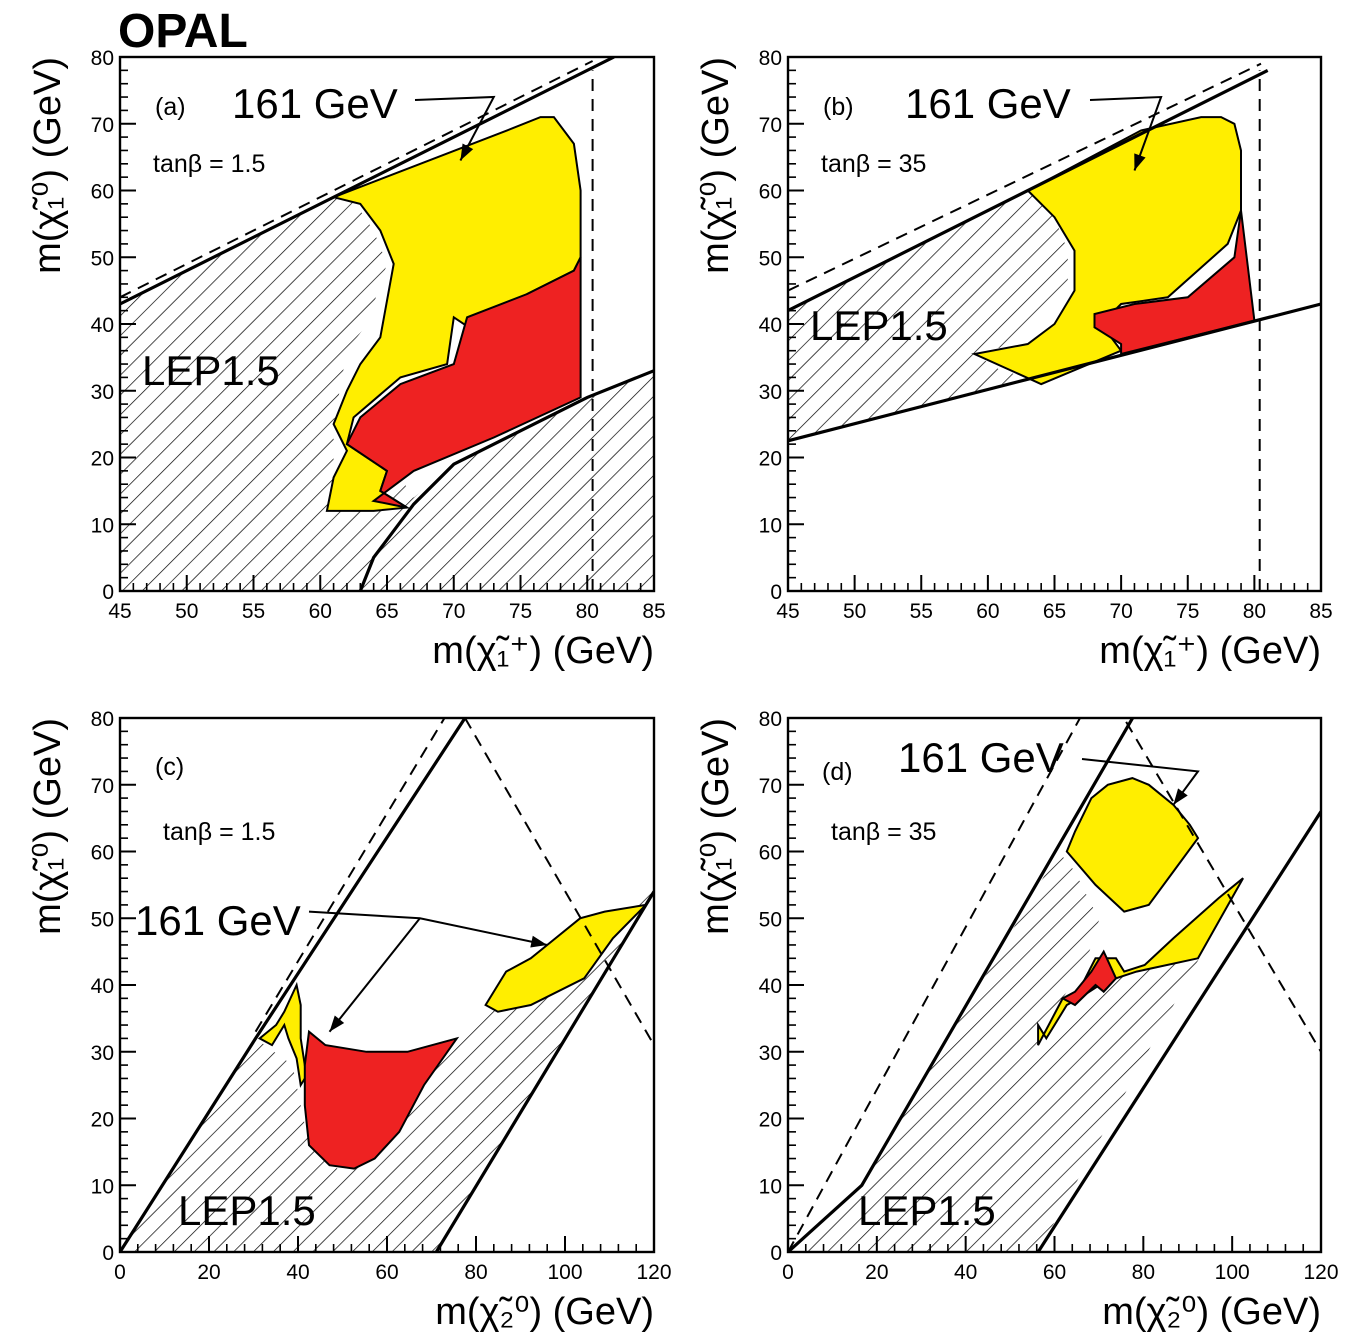 The width and height of the screenshot is (1356, 1344). What do you see at coordinates (716, 826) in the screenshot?
I see `y-axis-title: m(χ̃₁⁰) (GeV)` at bounding box center [716, 826].